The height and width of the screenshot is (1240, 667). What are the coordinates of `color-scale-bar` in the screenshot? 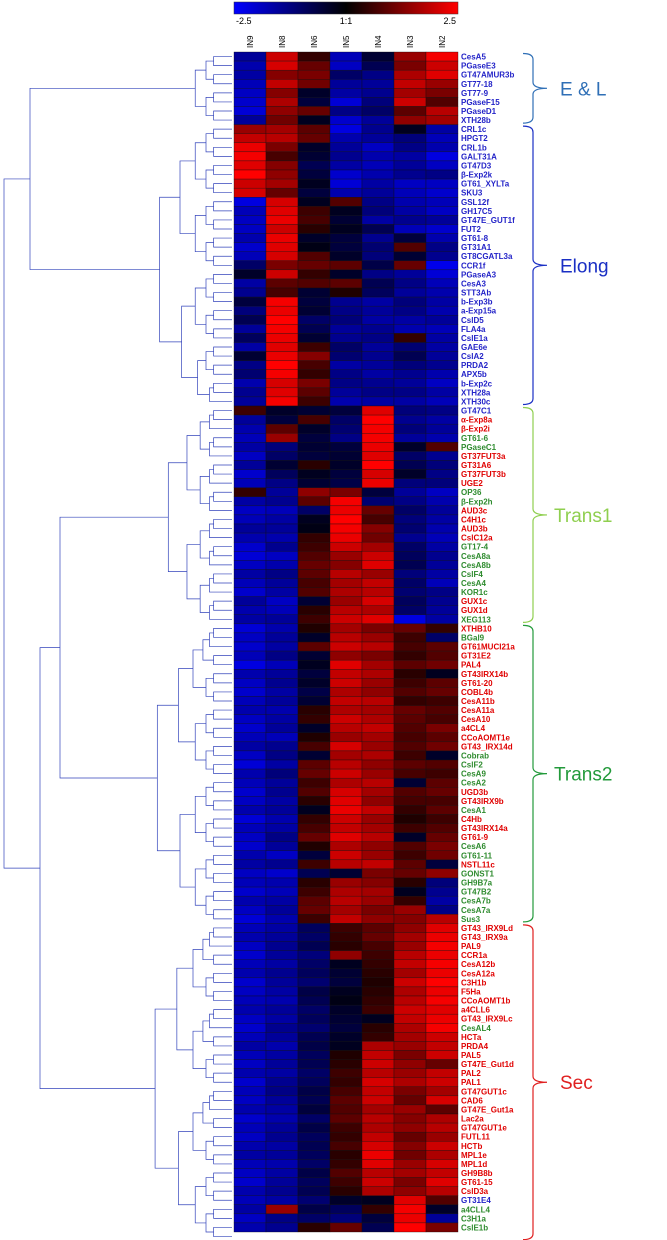 It's located at (346, 8).